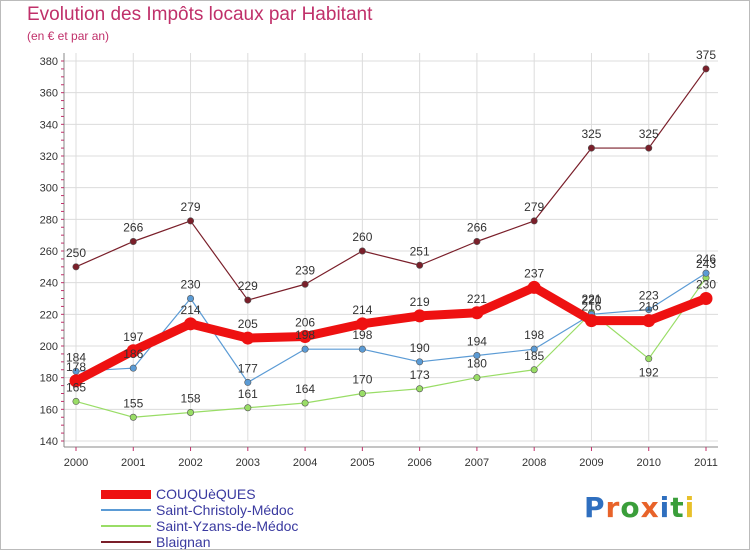  What do you see at coordinates (76, 463) in the screenshot?
I see `x-tick-label: 2000` at bounding box center [76, 463].